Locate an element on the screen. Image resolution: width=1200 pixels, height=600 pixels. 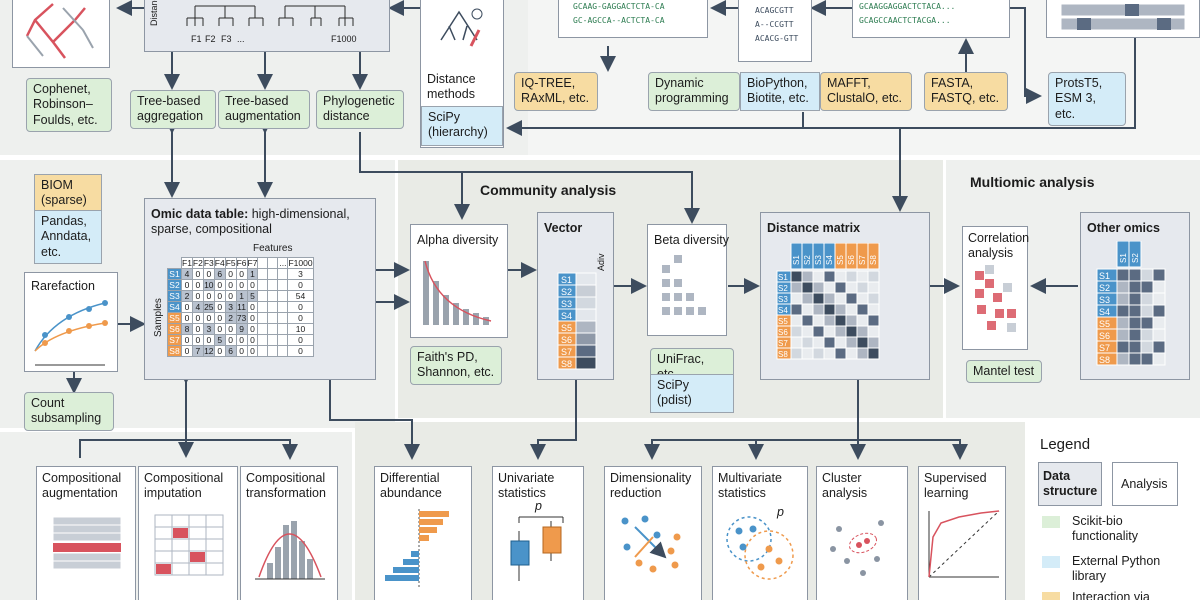
align2-seq-2: A--CCGTT is located at coordinates (774, 24).